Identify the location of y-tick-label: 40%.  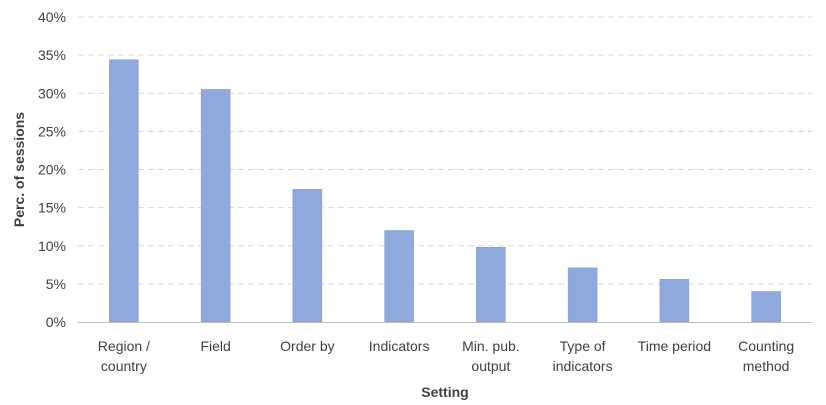
(52, 17).